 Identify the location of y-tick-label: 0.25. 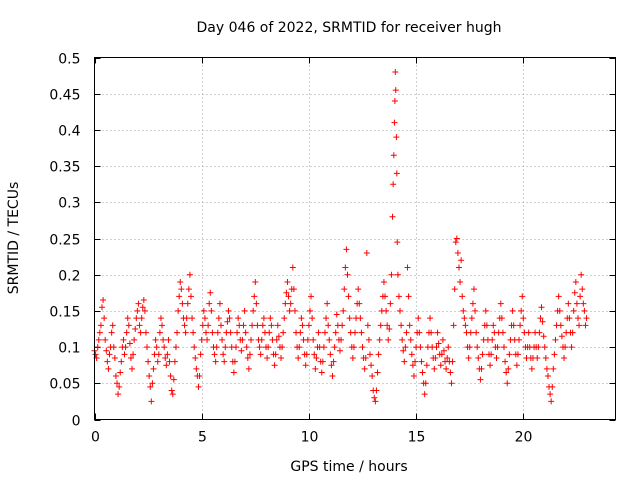
(64, 241).